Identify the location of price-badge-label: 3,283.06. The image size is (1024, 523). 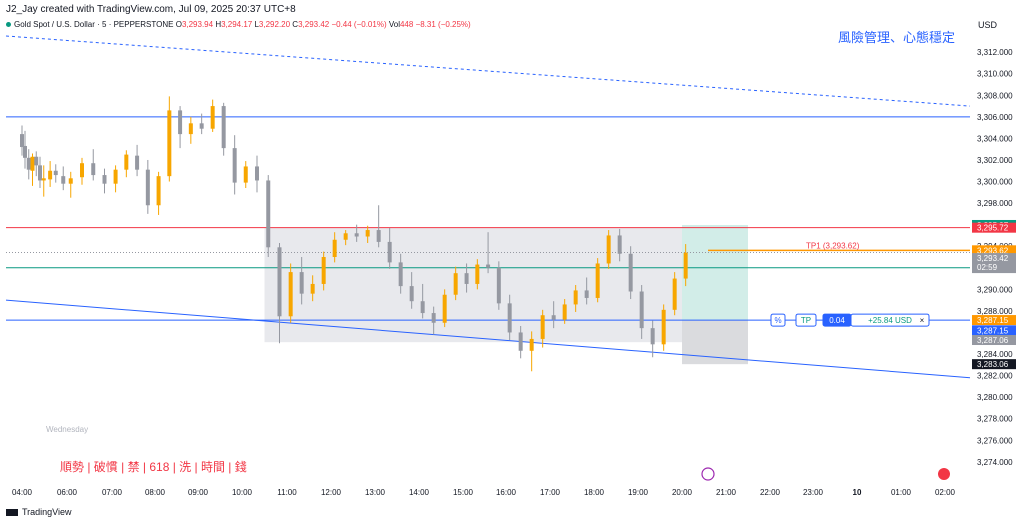
(993, 364).